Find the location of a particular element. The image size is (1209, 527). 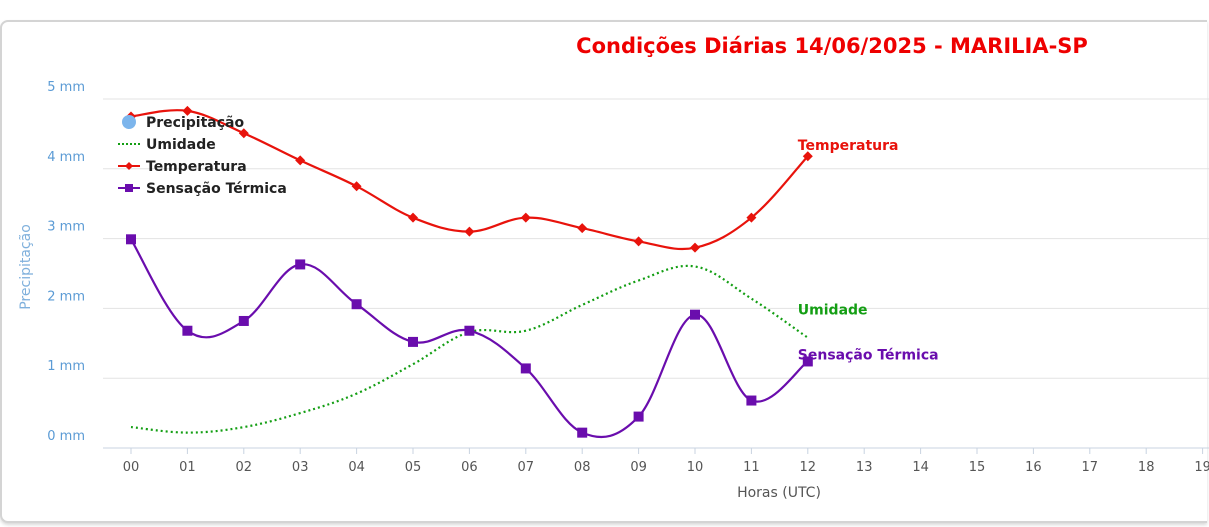

x-tick-label: 14 is located at coordinates (920, 467).